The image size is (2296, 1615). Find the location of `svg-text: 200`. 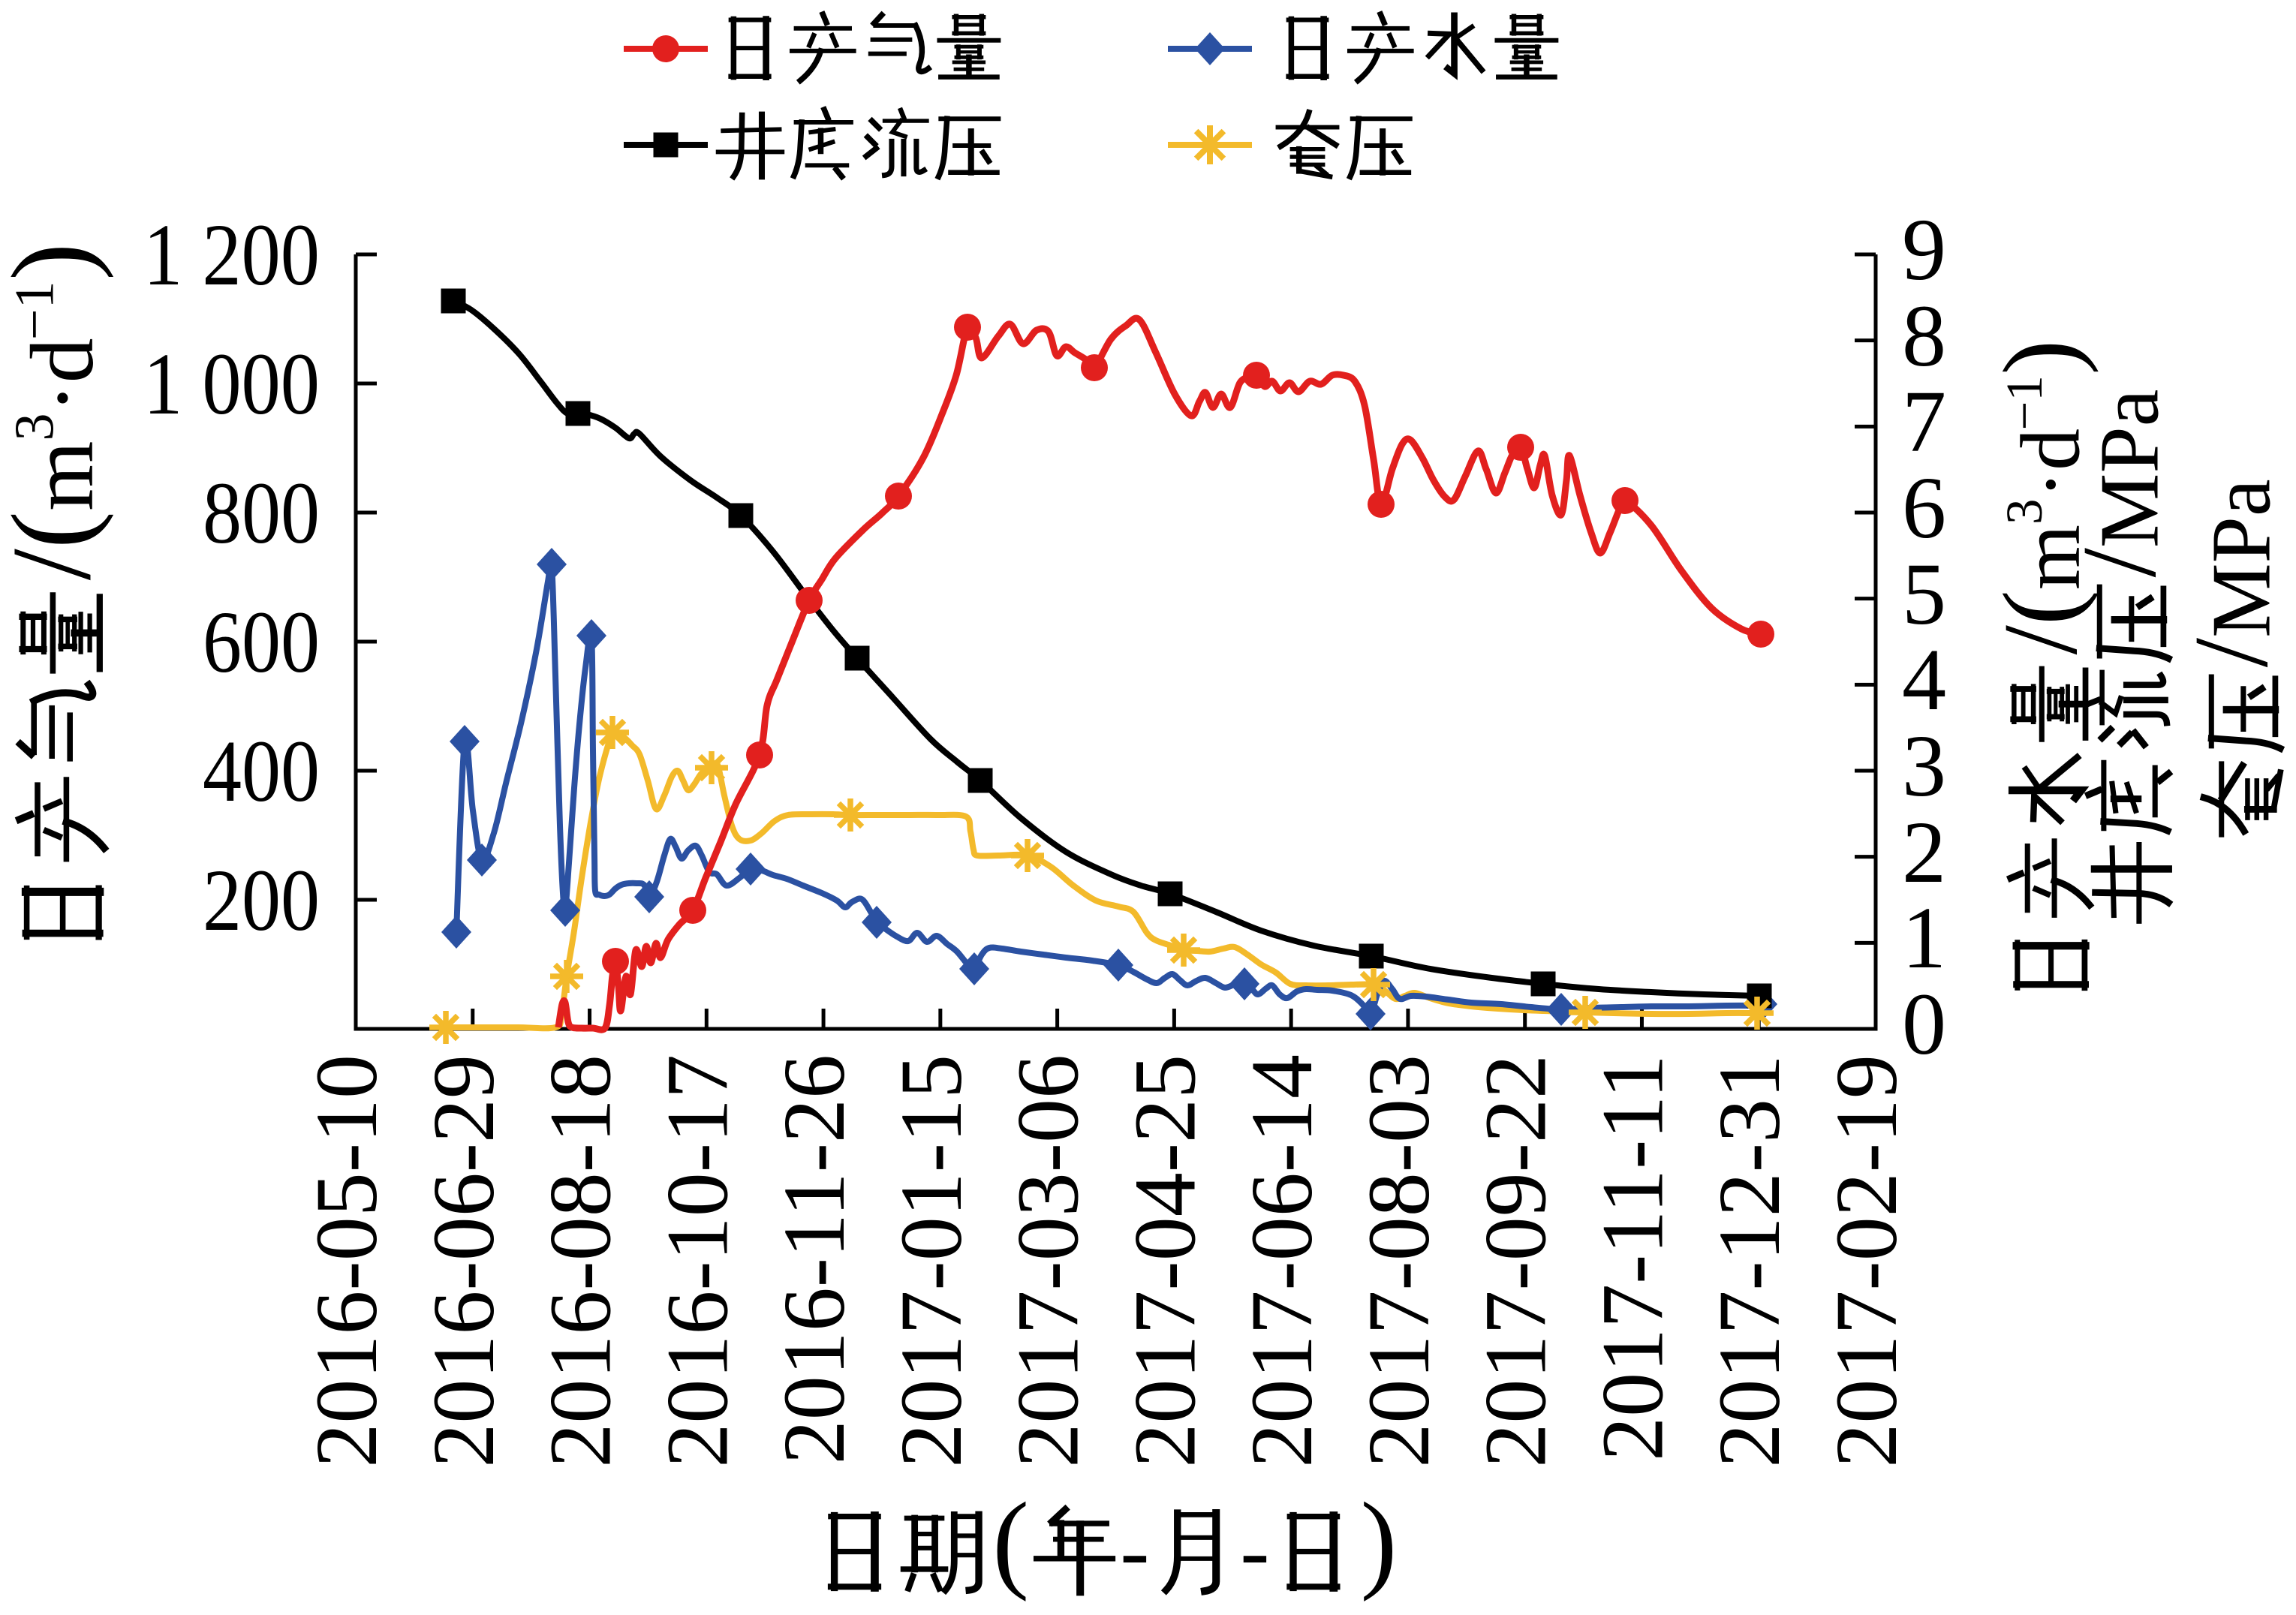

svg-text: 200 is located at coordinates (261, 900).